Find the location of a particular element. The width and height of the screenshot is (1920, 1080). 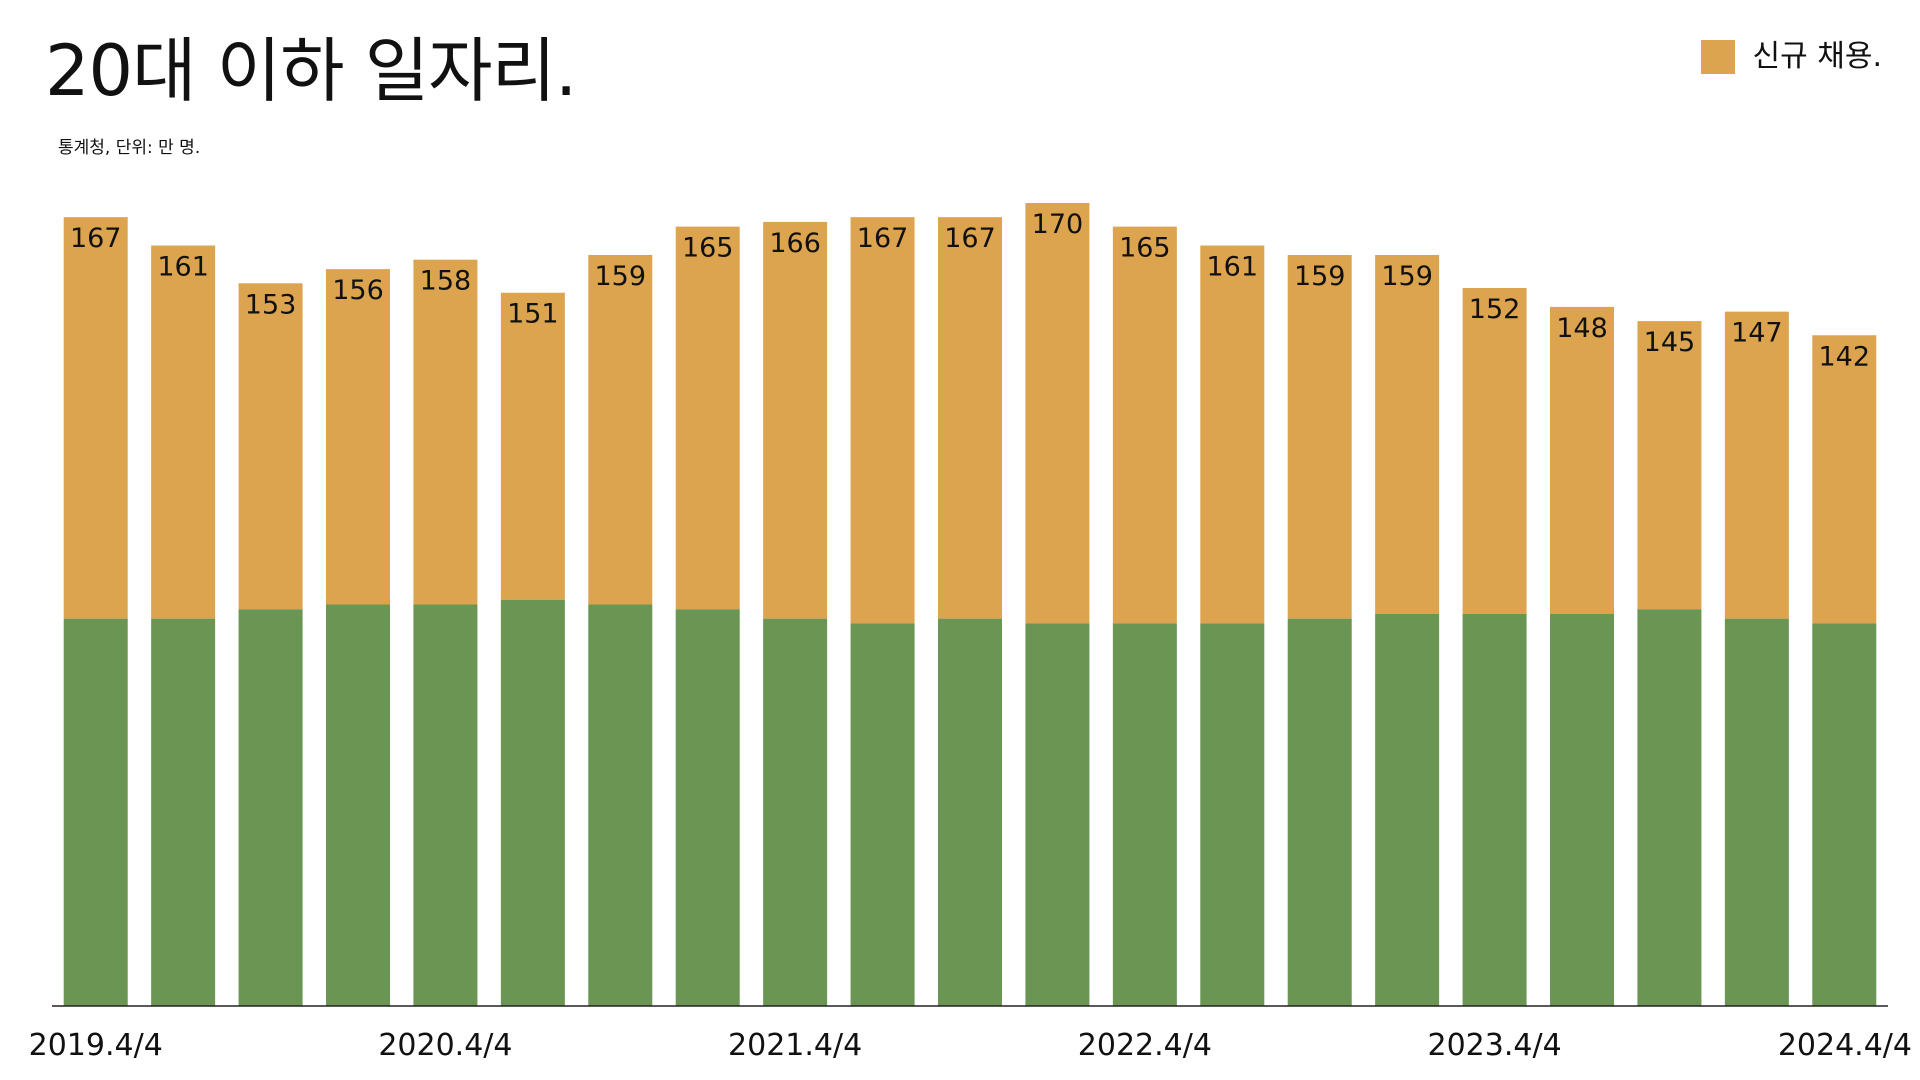

legend: 신규 채용. is located at coordinates (1791, 56).